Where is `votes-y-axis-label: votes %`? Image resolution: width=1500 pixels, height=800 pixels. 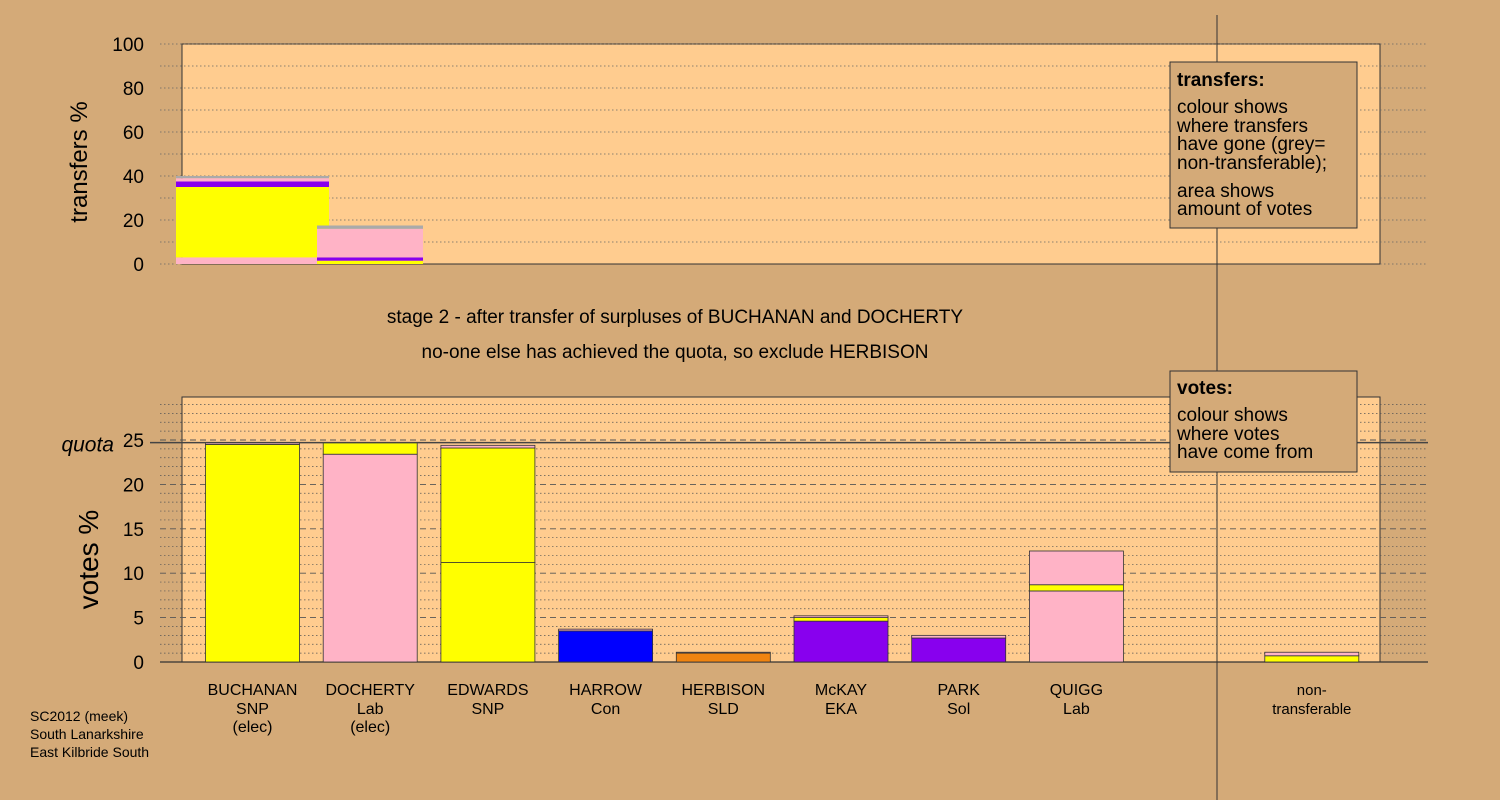 votes-y-axis-label: votes % is located at coordinates (88, 560).